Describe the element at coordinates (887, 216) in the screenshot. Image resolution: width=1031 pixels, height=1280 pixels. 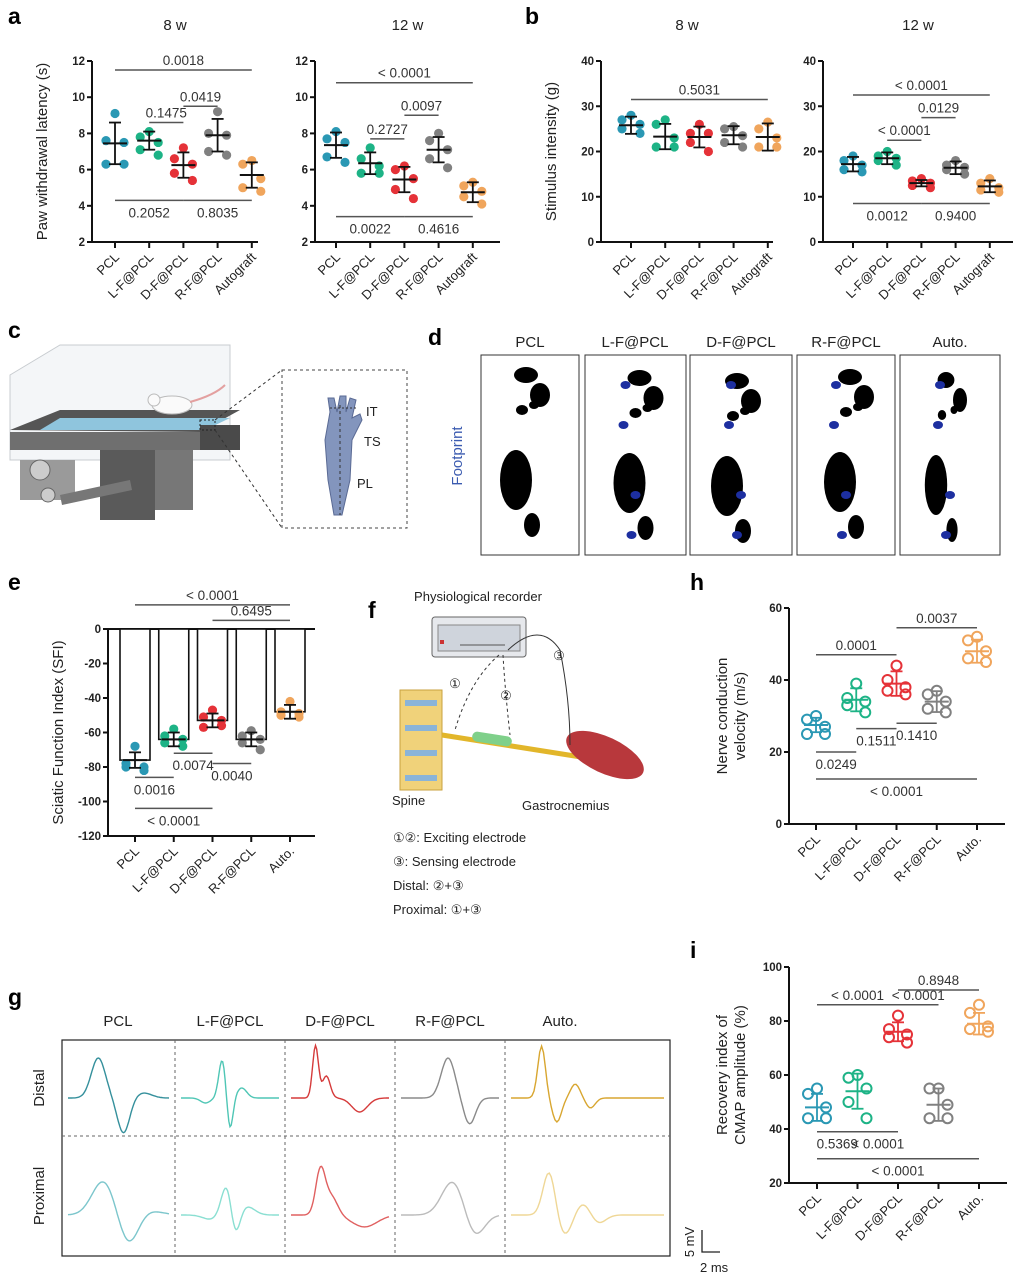
I see `p-value-label: 0.0012` at that location.